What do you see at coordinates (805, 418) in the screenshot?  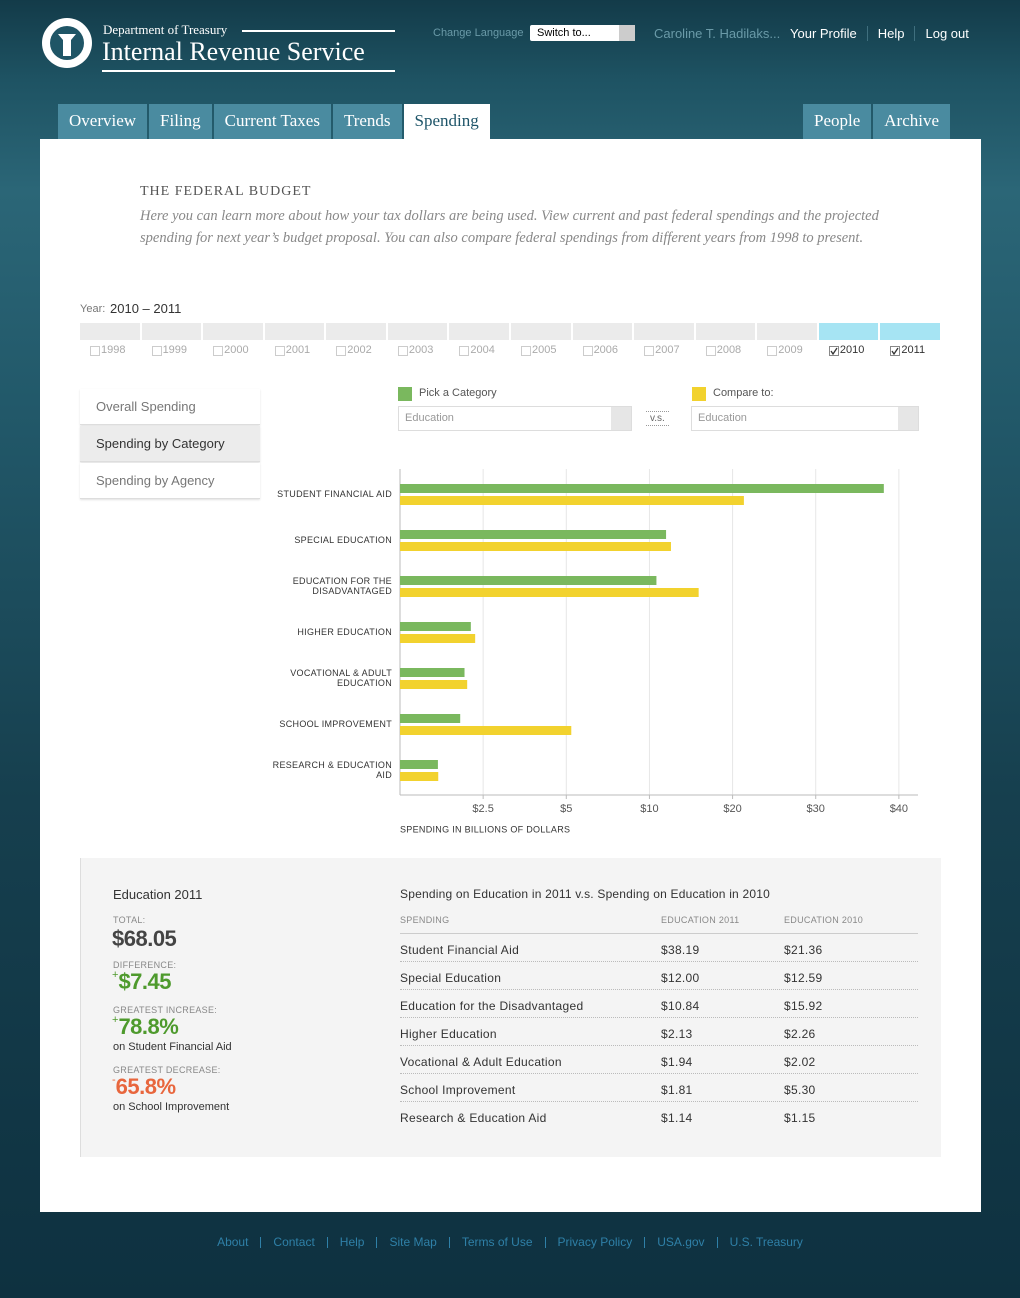 I see `compare-select: Education` at bounding box center [805, 418].